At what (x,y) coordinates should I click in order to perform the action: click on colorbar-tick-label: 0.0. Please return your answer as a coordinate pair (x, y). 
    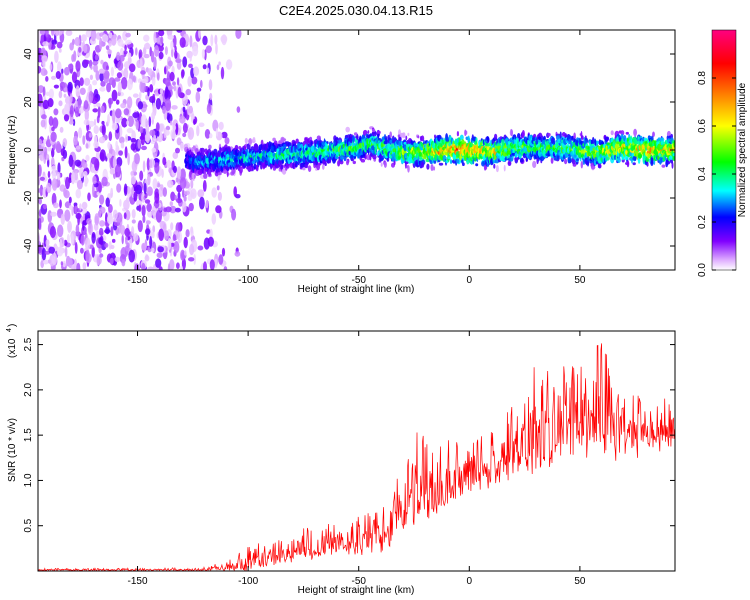
    Looking at the image, I should click on (702, 270).